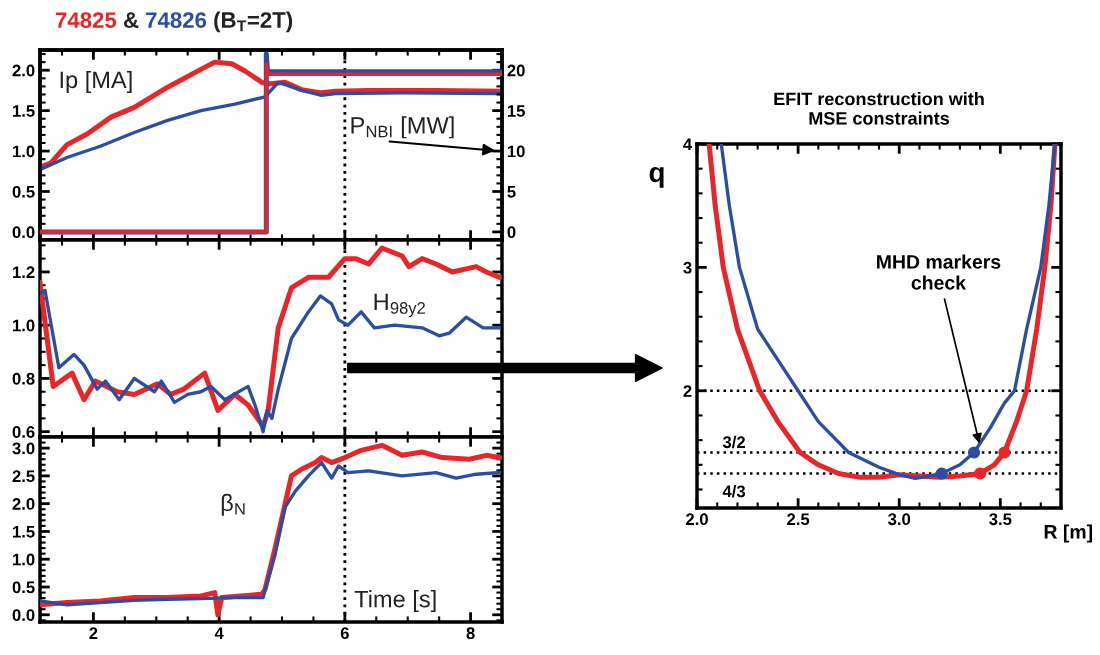 This screenshot has width=1100, height=655. I want to click on y-tick-label: 4, so click(688, 144).